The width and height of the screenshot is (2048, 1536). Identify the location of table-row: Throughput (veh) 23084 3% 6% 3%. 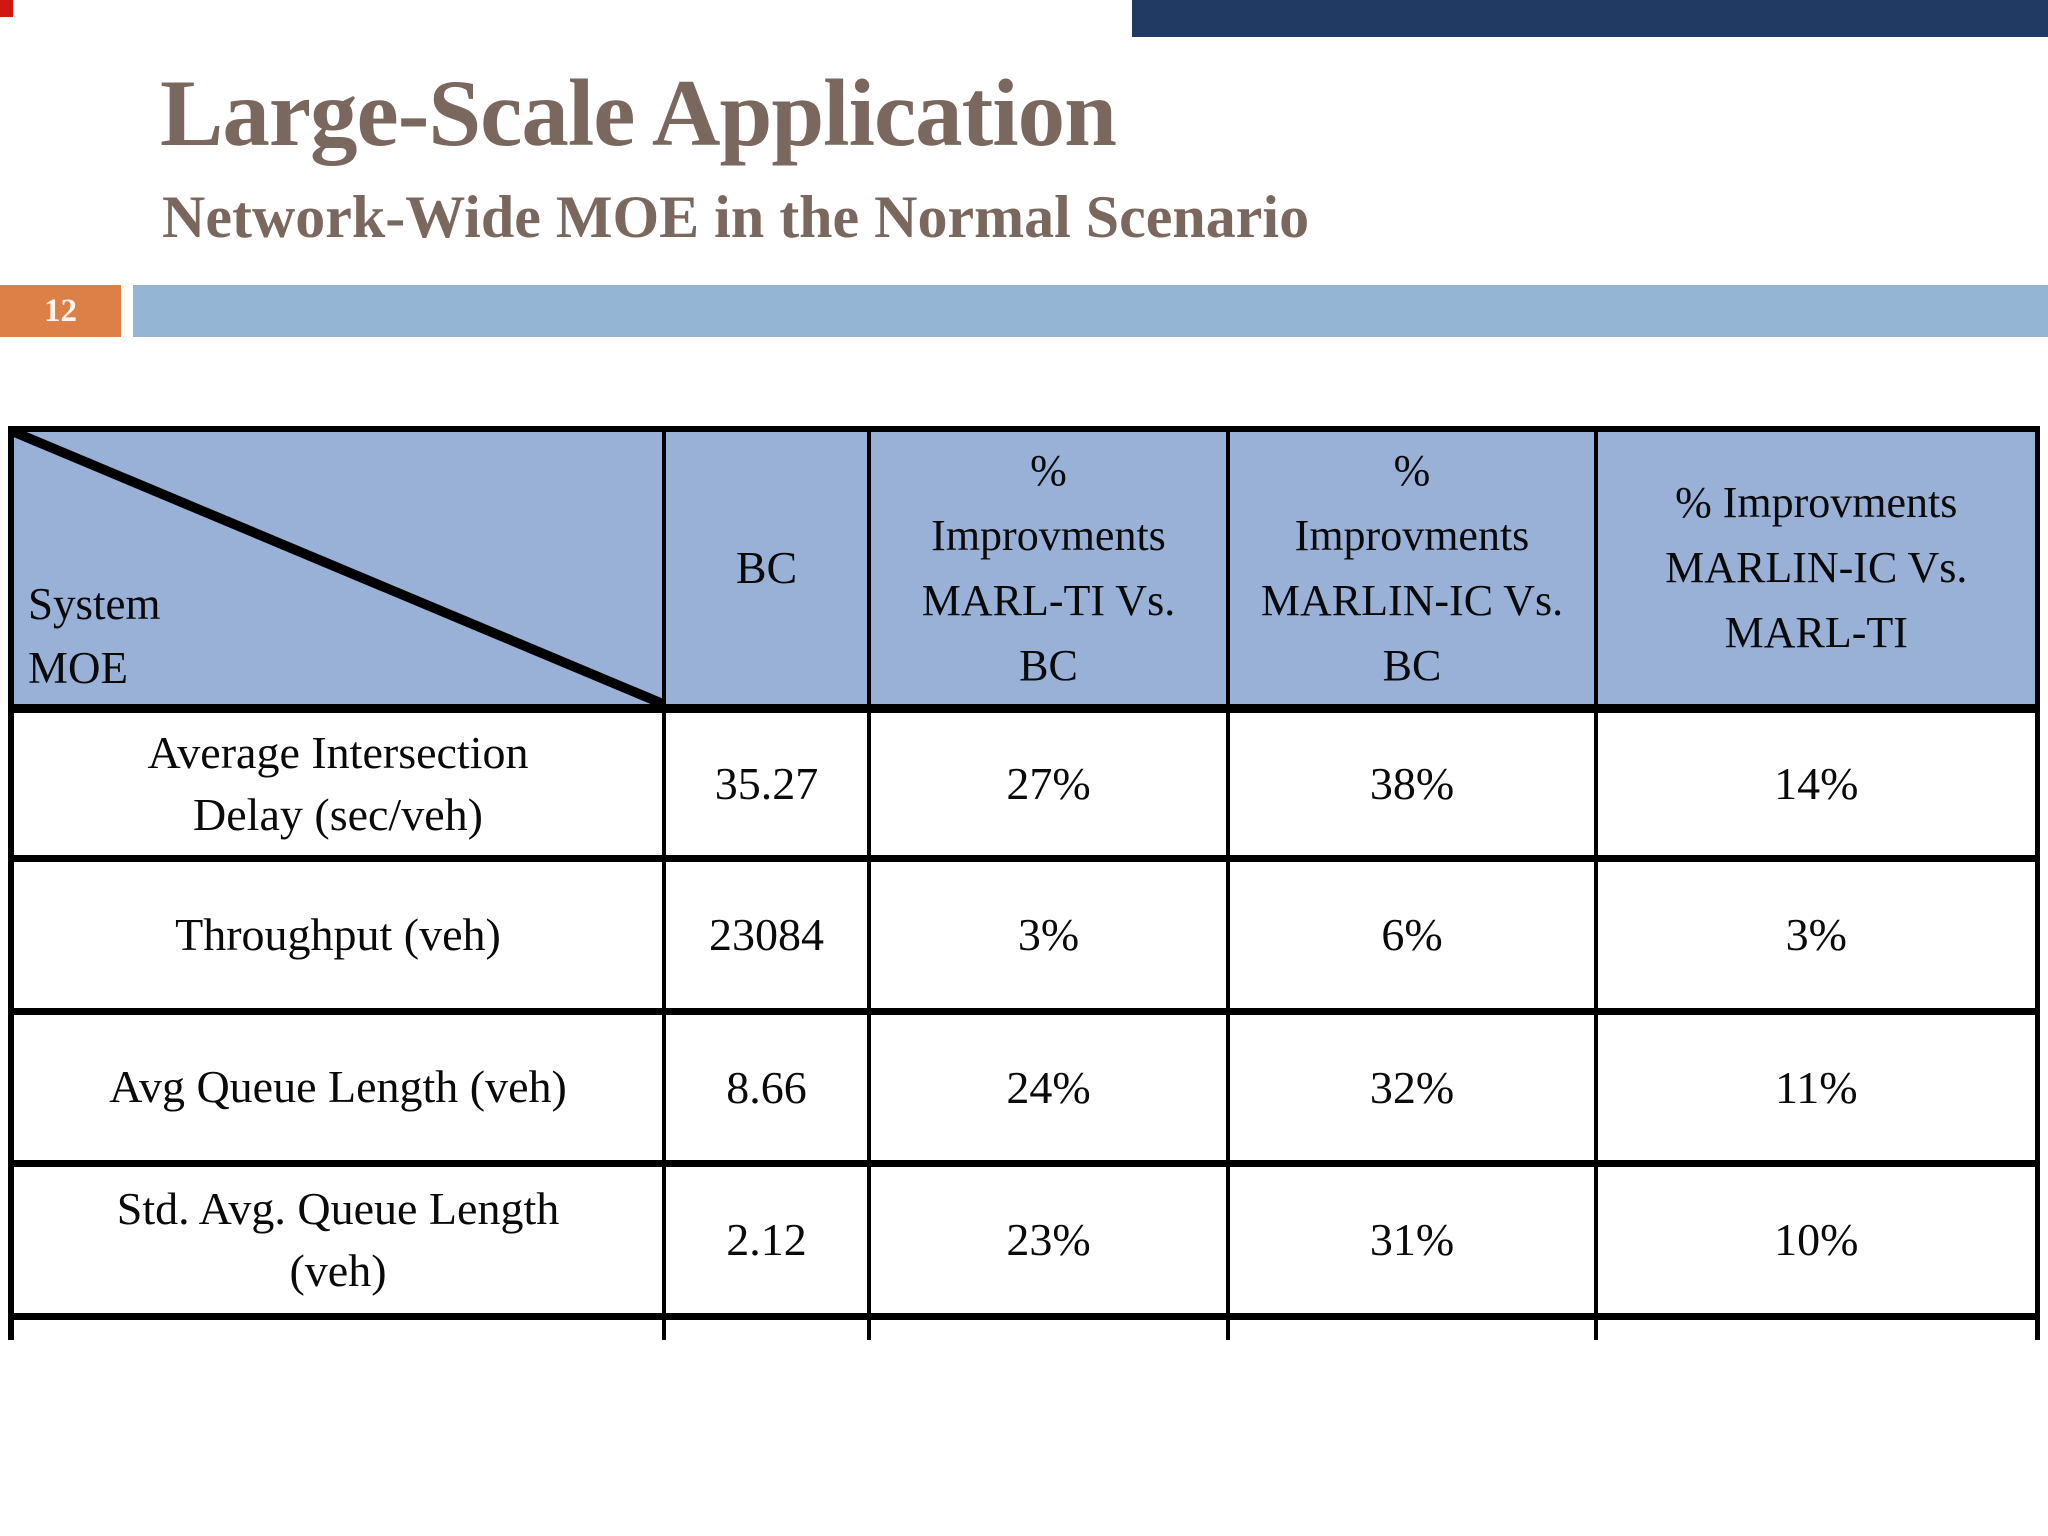
(1024, 934).